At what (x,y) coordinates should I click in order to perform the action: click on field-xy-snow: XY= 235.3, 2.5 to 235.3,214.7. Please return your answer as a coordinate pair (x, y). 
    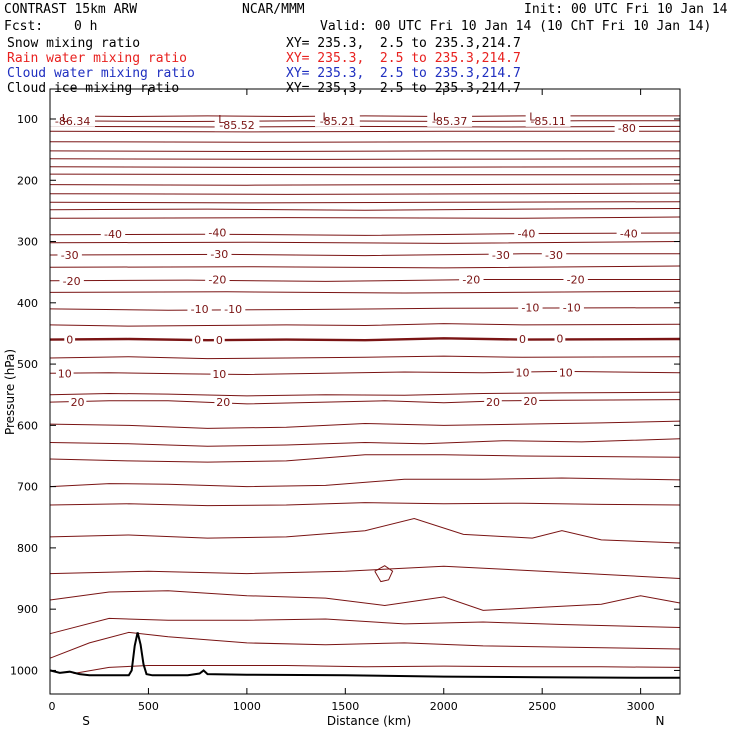
    Looking at the image, I should click on (403, 43).